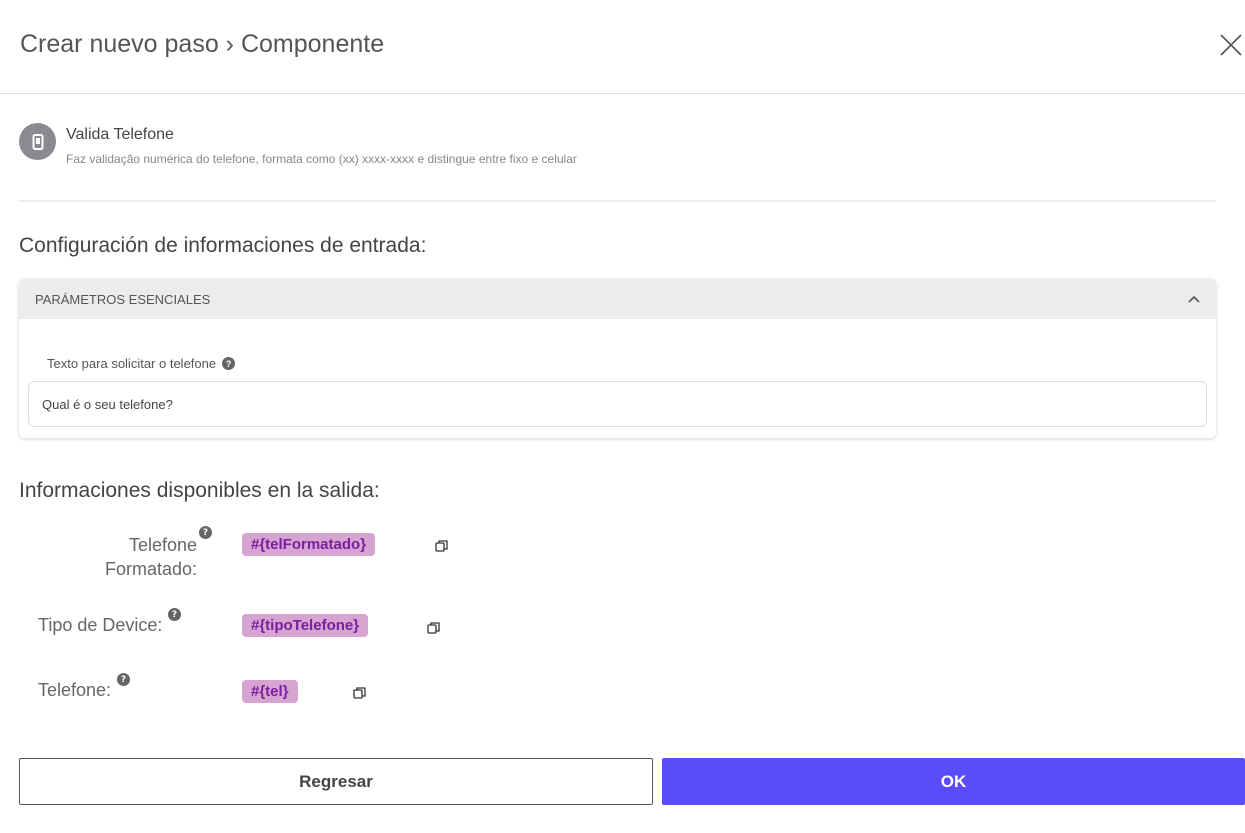 The image size is (1245, 833). What do you see at coordinates (617, 404) in the screenshot?
I see `phone-prompt-input` at bounding box center [617, 404].